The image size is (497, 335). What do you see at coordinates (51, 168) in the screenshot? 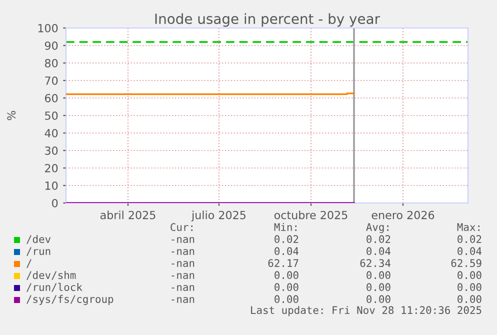
I see `y-tick-label: 20` at bounding box center [51, 168].